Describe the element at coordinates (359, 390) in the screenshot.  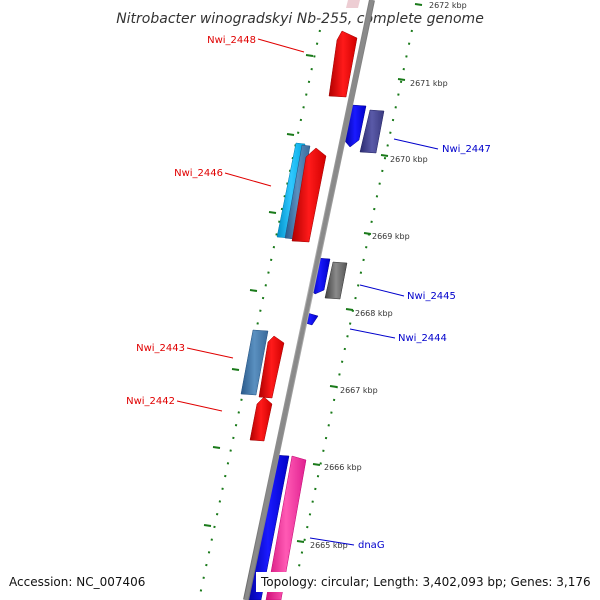
I see `tick-label: 2667 kbp` at that location.